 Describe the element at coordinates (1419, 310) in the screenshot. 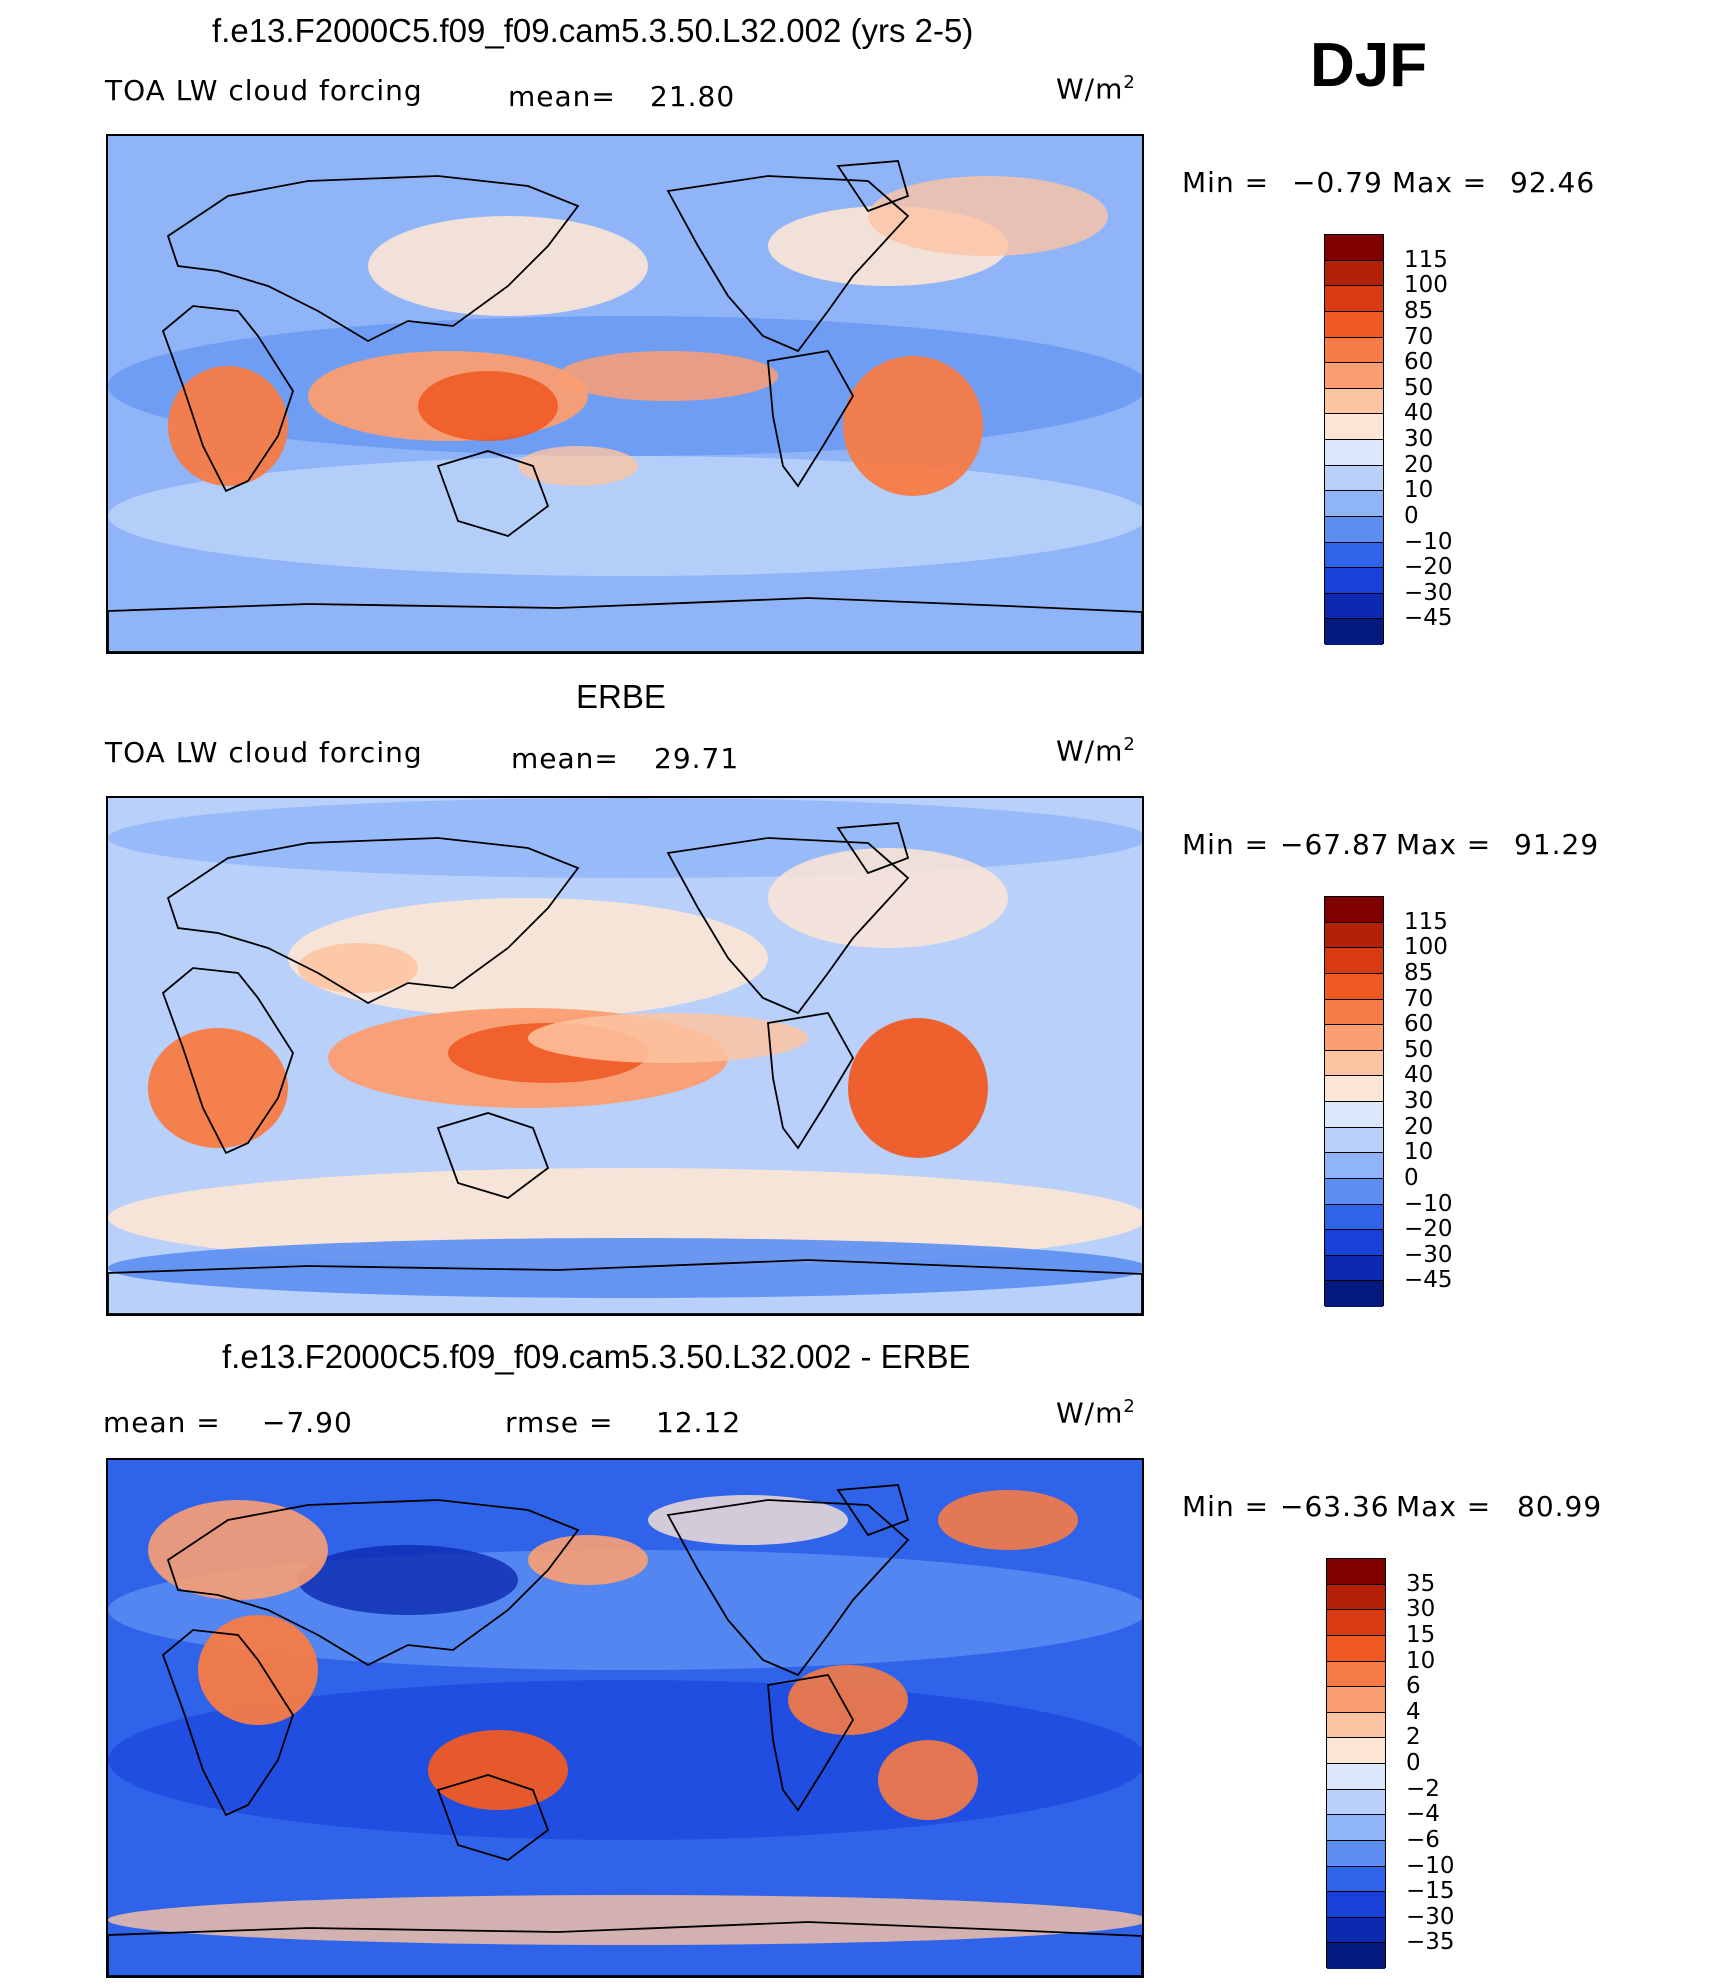

I see `colorbar-tick-label: 85` at that location.